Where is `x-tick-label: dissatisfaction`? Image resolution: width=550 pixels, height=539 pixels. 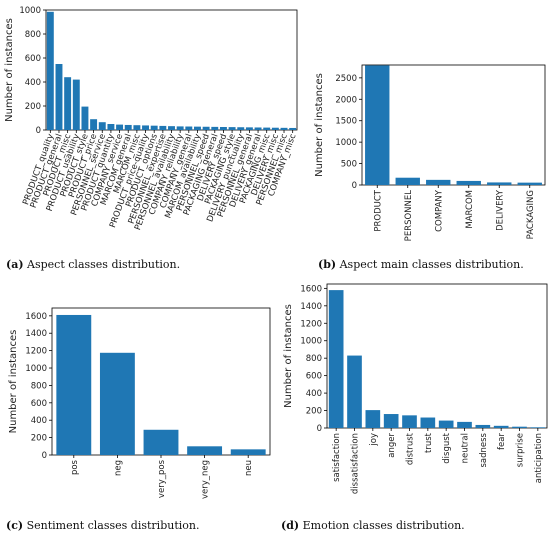 x-tick-label: dissatisfaction is located at coordinates (356, 463).